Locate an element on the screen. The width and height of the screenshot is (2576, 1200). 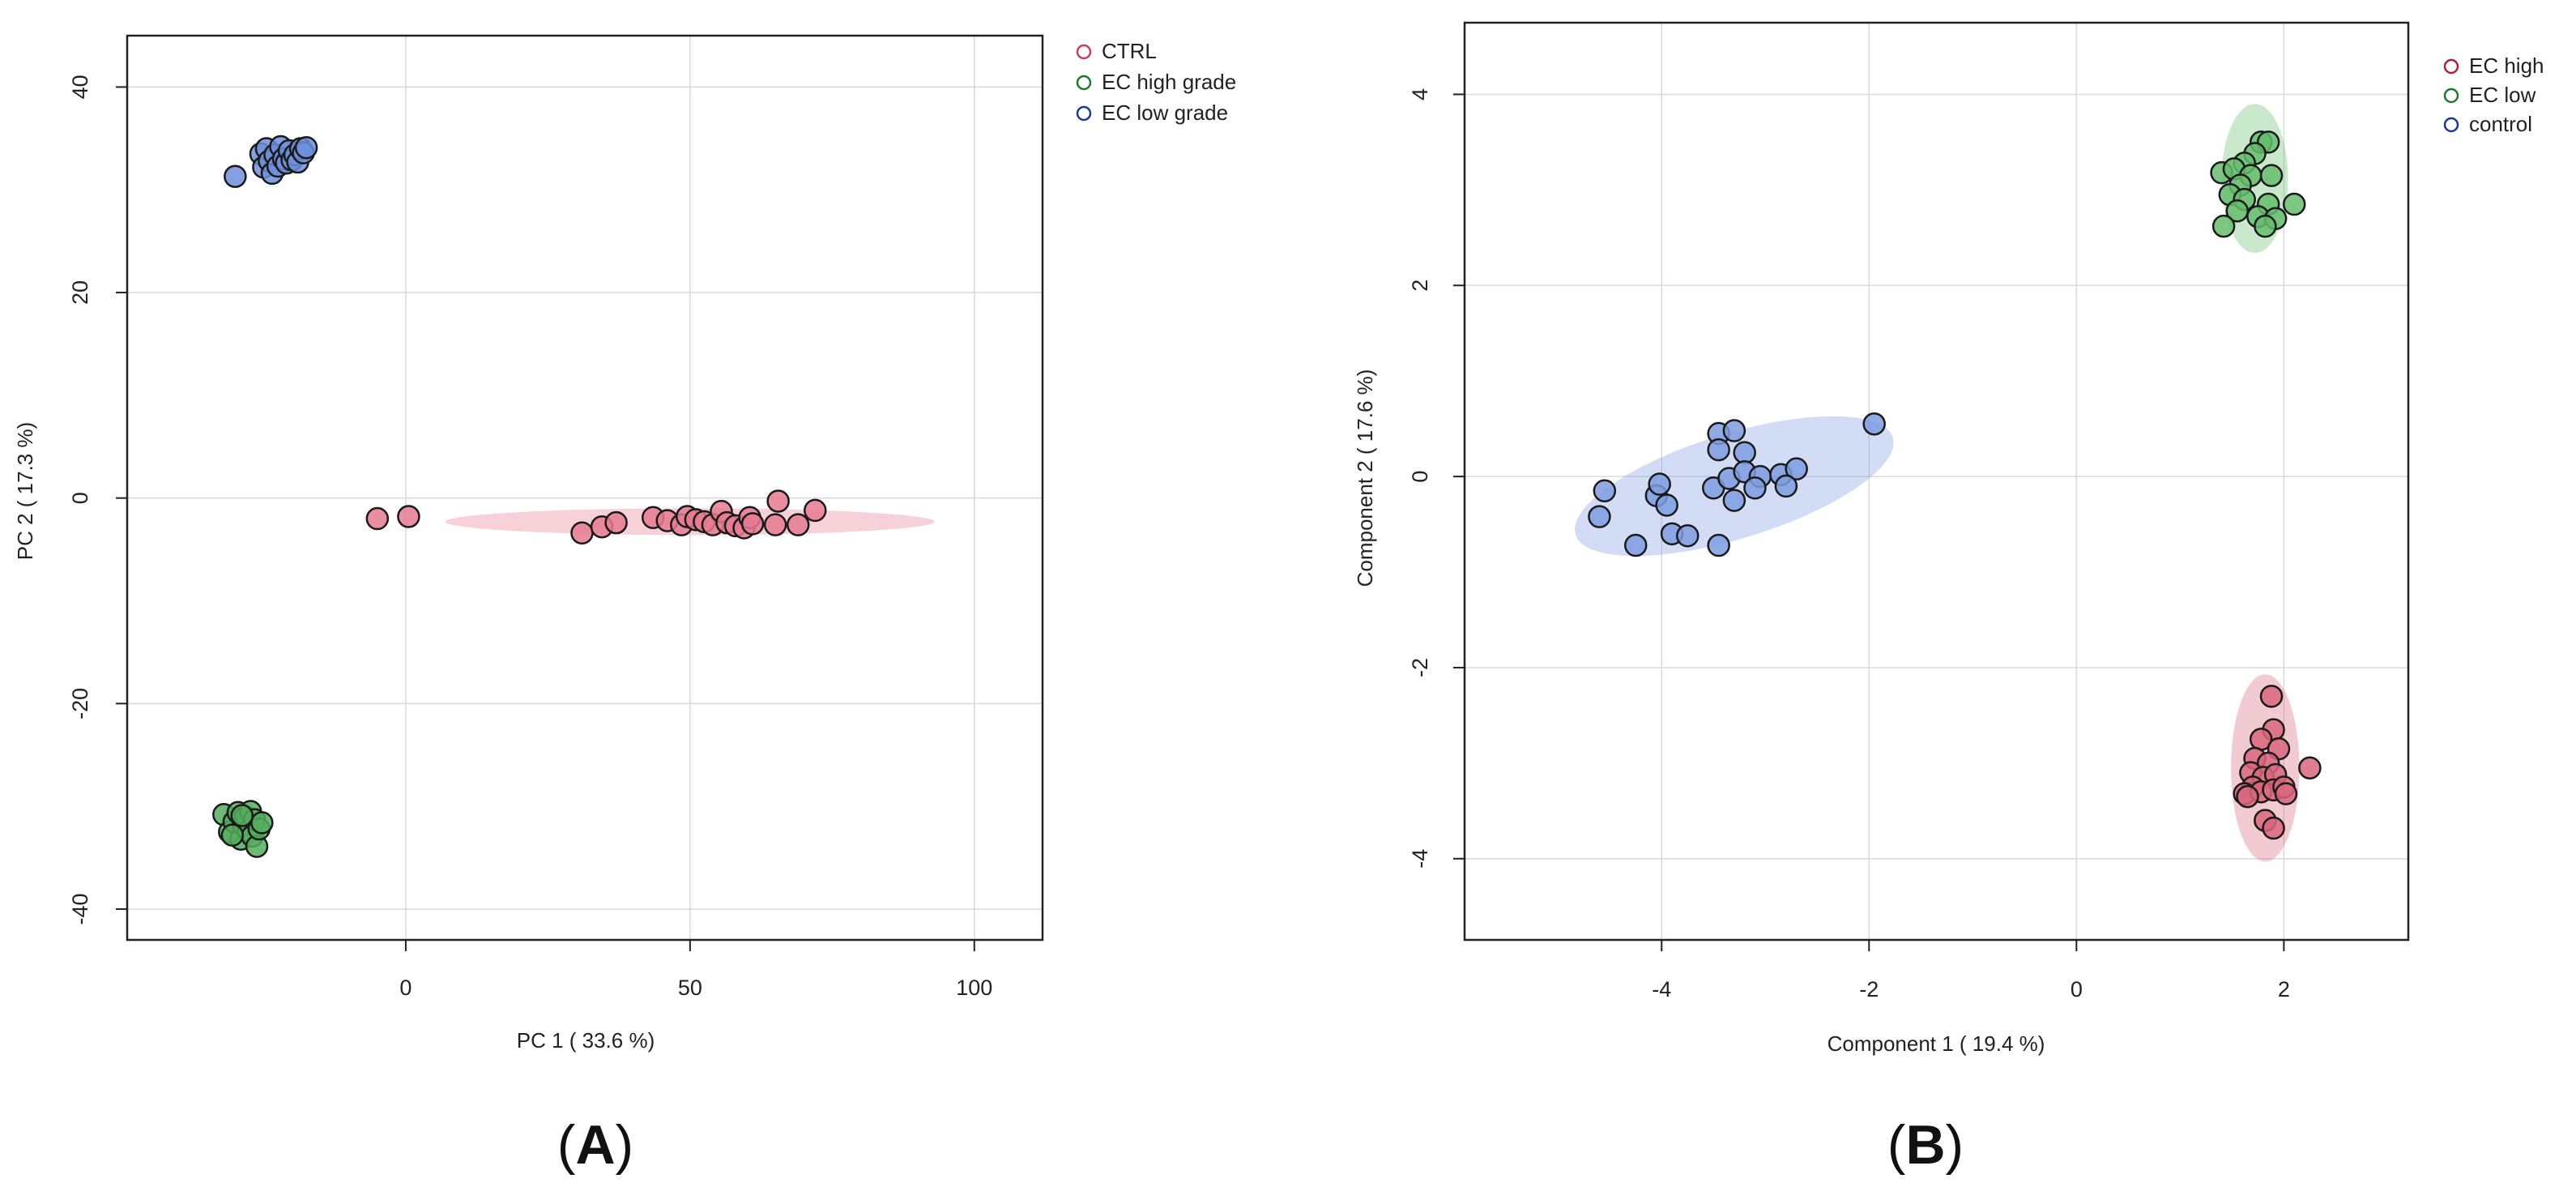
panel-a-label-letter: A is located at coordinates (595, 1145).